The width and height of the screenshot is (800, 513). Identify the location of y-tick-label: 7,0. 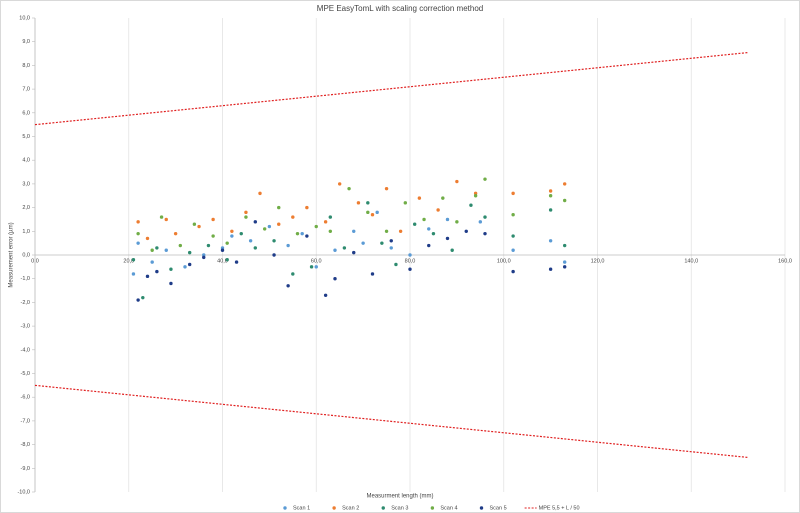
(26, 90).